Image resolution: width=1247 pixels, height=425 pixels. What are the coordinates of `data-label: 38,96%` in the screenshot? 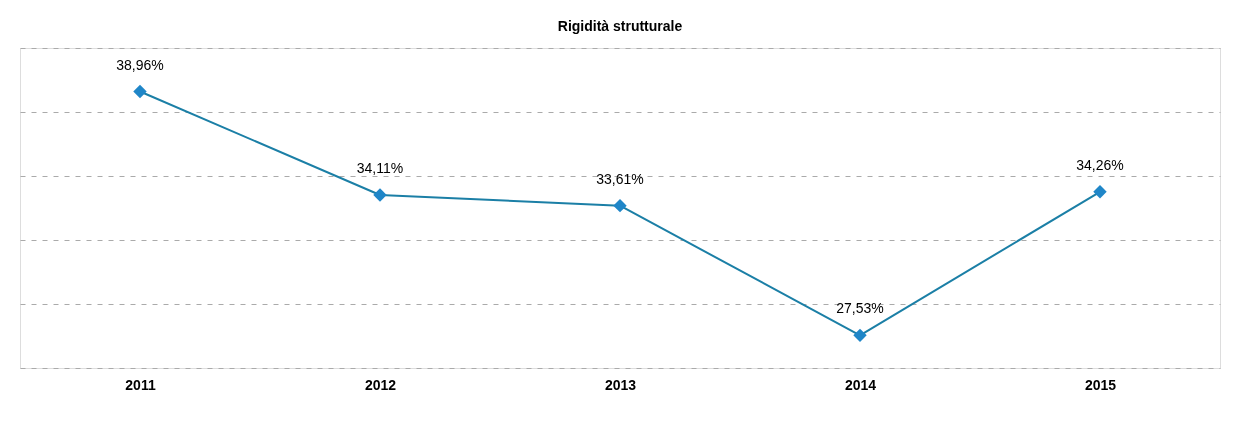 It's located at (140, 64).